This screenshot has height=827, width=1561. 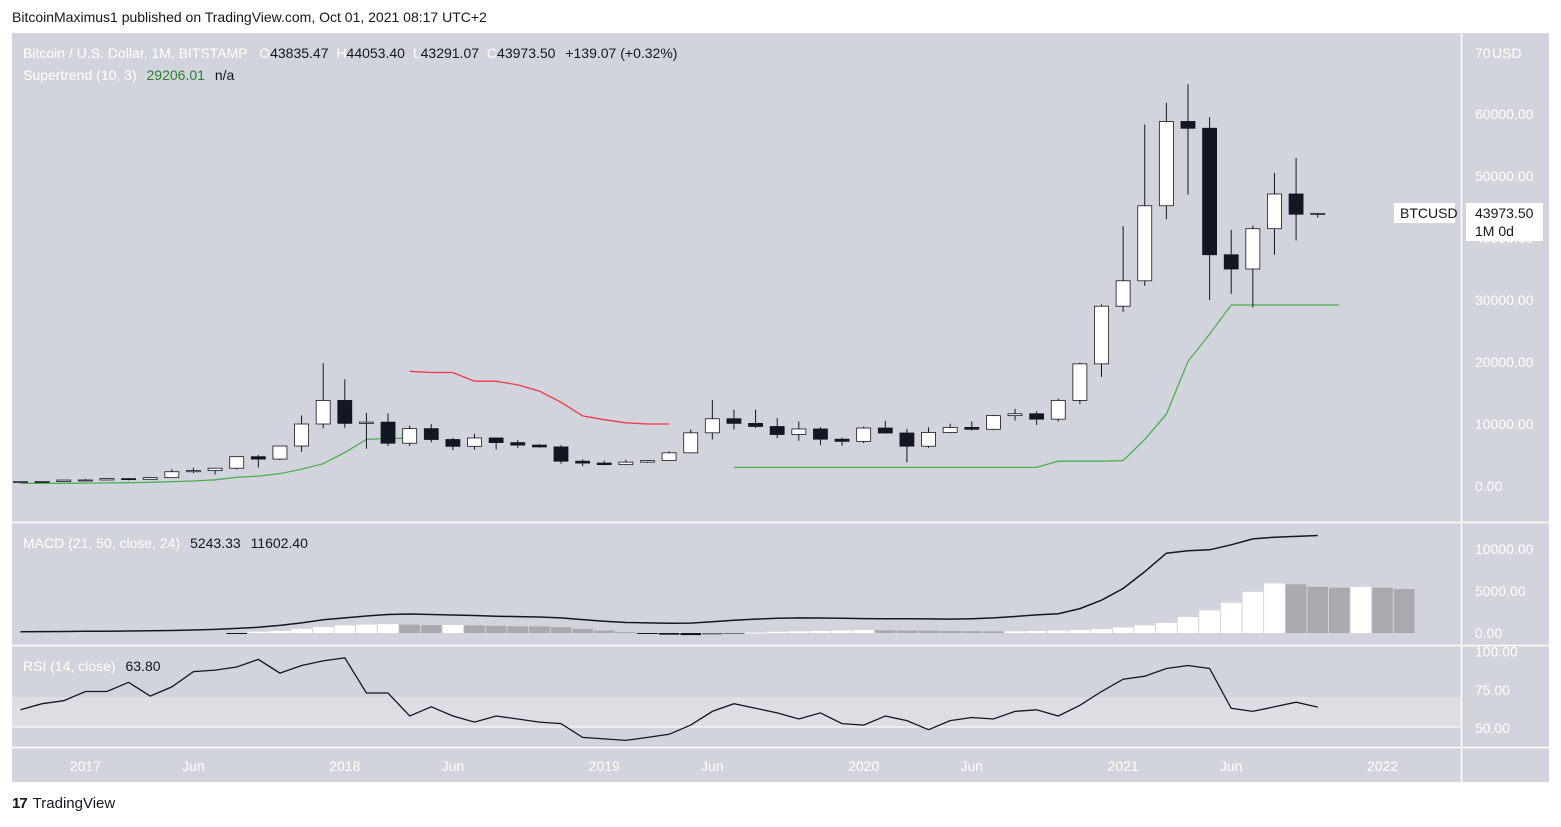 I want to click on legend-o-label: O, so click(x=264, y=53).